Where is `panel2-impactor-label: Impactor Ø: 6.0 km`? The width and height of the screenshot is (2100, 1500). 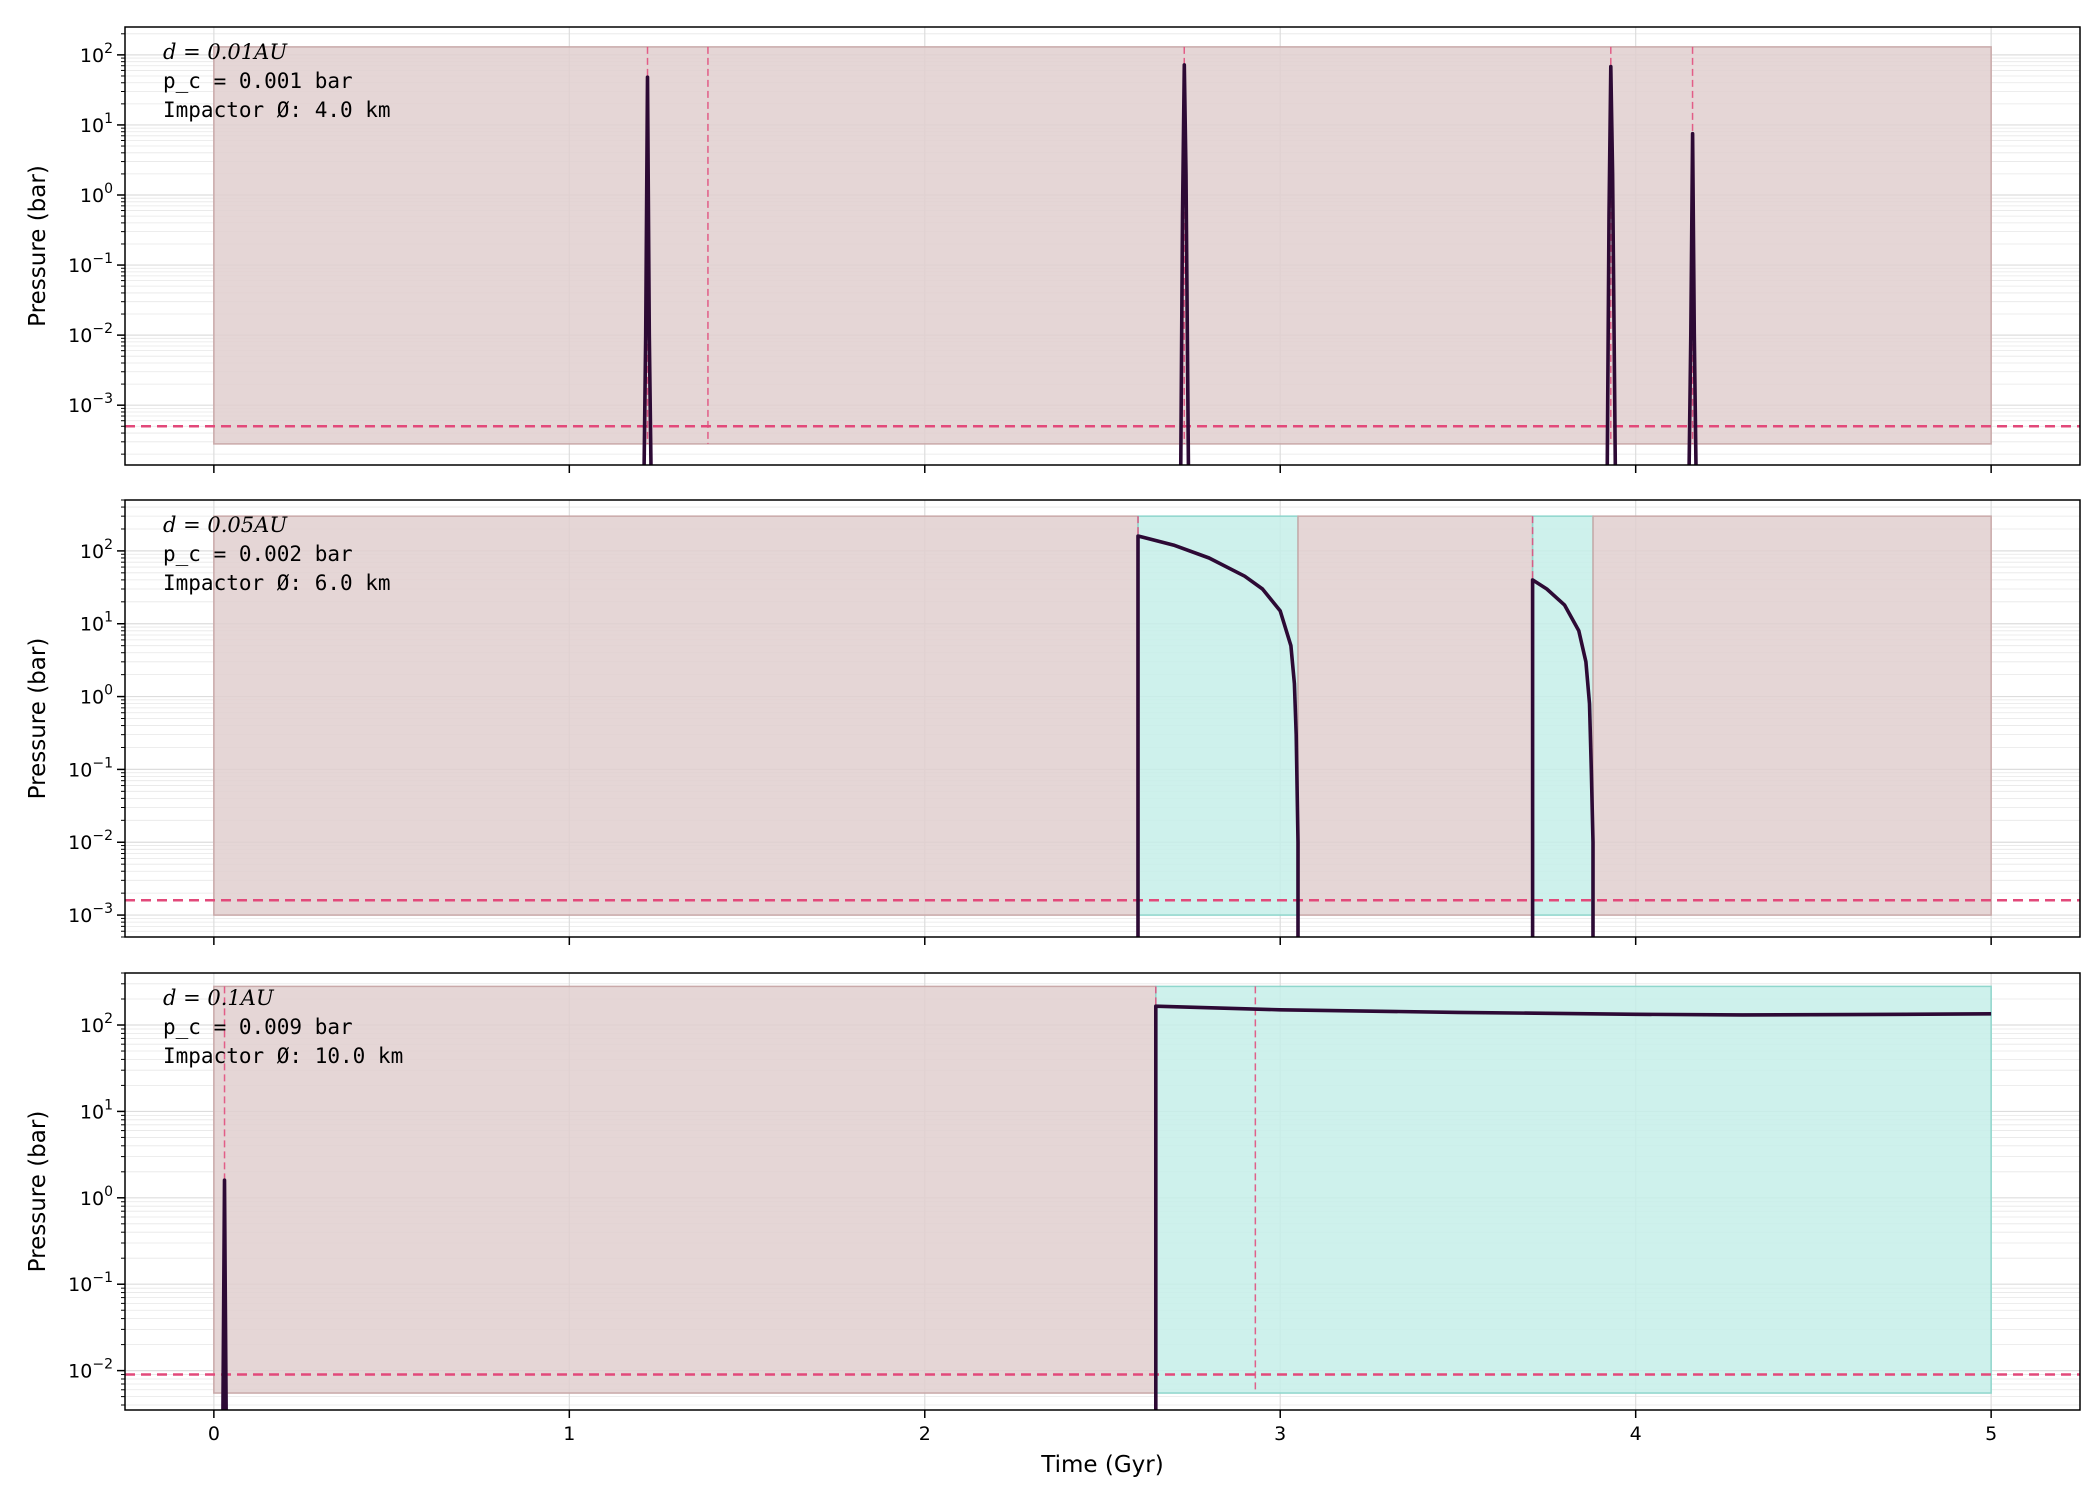 panel2-impactor-label: Impactor Ø: 6.0 km is located at coordinates (277, 583).